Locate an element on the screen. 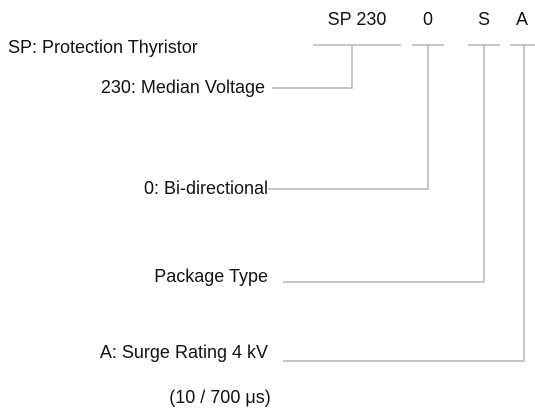 The image size is (535, 410). code-surge: A is located at coordinates (522, 19).